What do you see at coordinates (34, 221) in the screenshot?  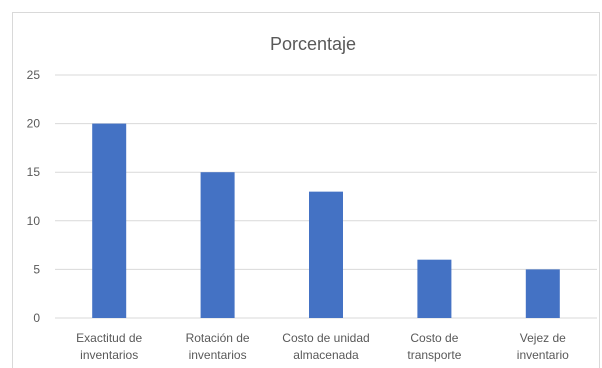 I see `y-tick-label: 10` at bounding box center [34, 221].